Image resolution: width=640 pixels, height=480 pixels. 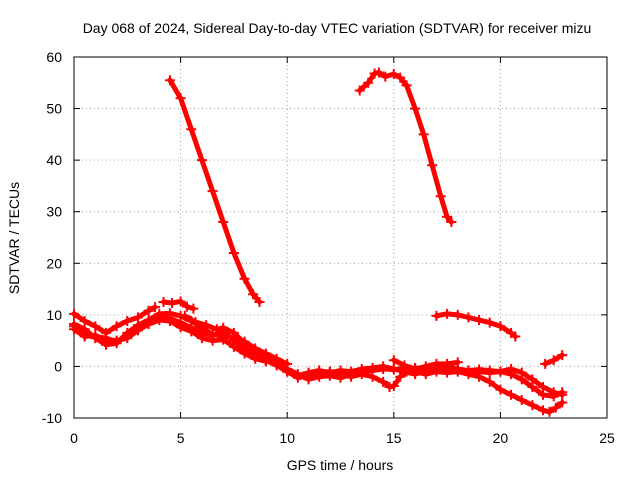 What do you see at coordinates (394, 438) in the screenshot?
I see `x-tick-label: 15` at bounding box center [394, 438].